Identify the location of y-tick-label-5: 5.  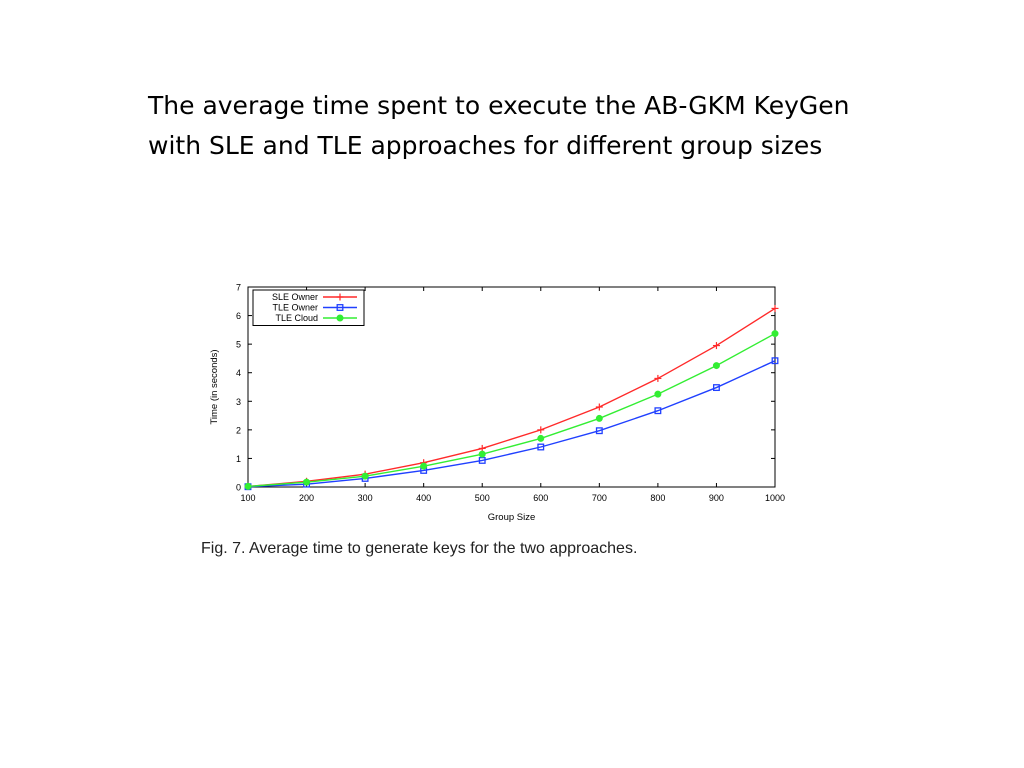
(238, 345).